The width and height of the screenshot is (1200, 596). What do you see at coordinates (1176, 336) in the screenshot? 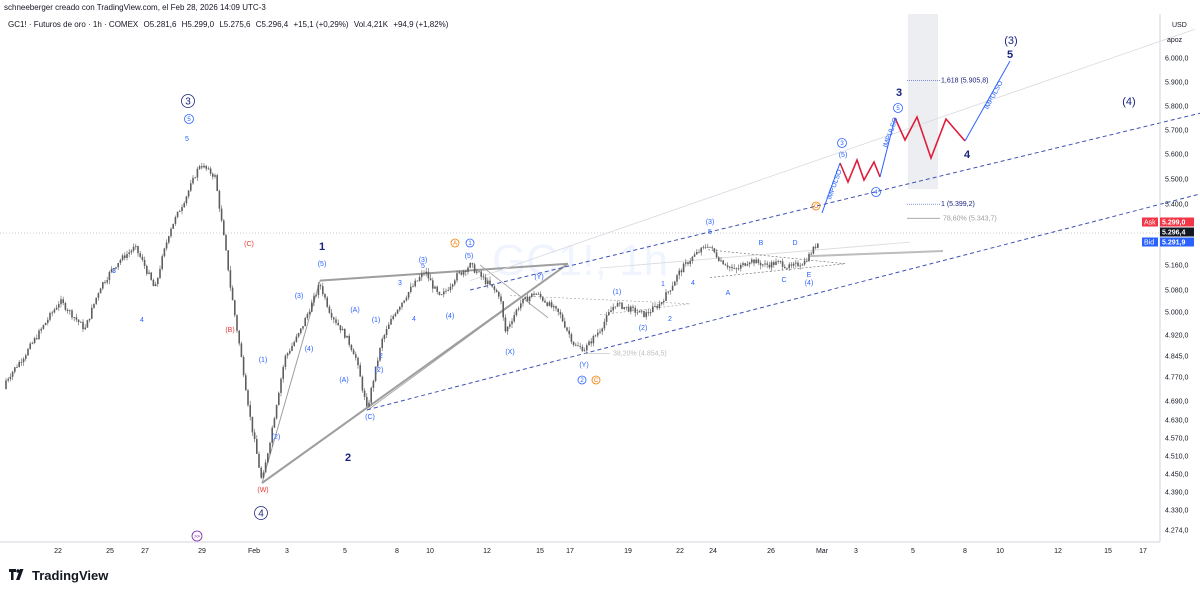
I see `y-tick-label: 4.920,0` at bounding box center [1176, 336].